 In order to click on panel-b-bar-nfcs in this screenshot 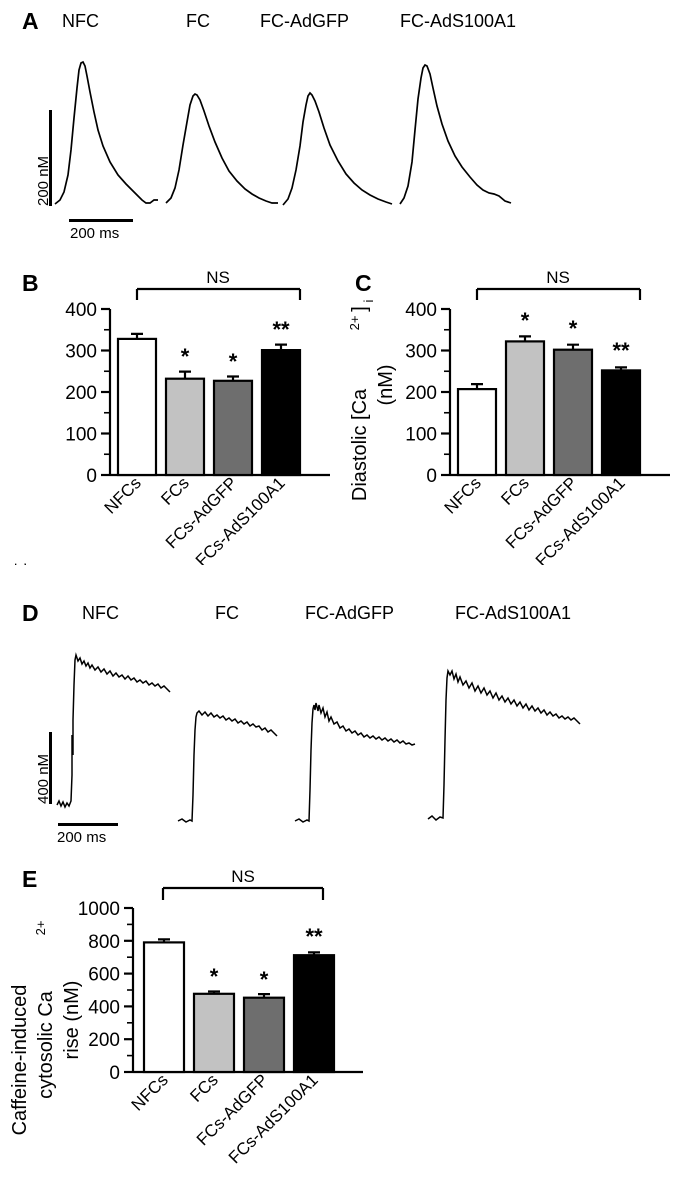, I will do `click(137, 407)`.